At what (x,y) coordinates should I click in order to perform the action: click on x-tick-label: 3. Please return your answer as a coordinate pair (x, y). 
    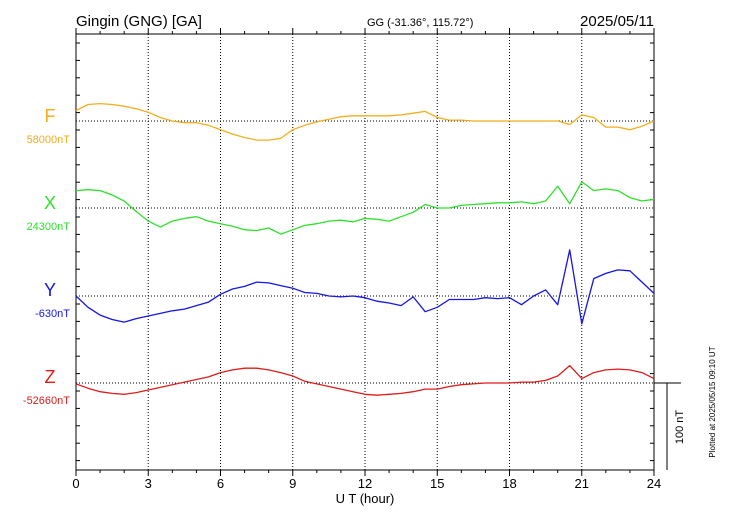
    Looking at the image, I should click on (148, 483).